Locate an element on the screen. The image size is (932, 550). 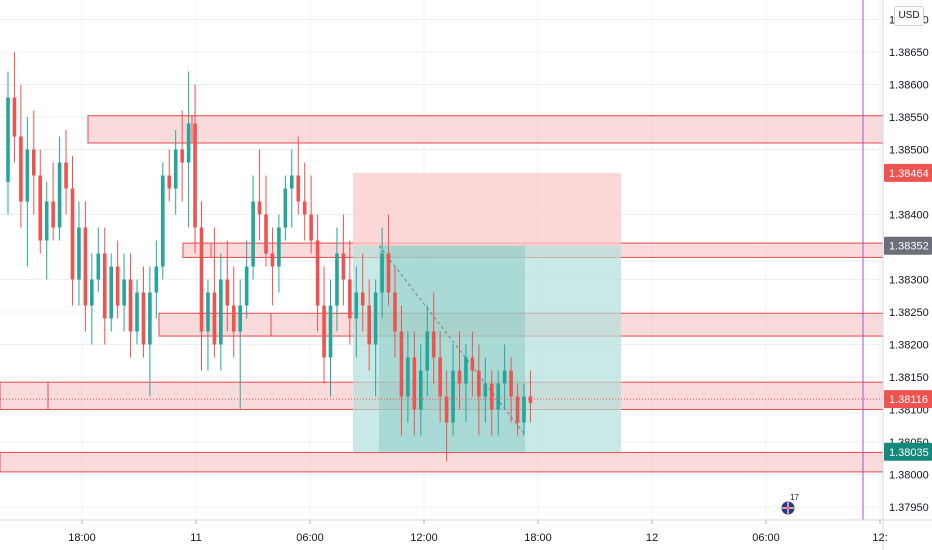
current-price-badge: 1.38116 is located at coordinates (908, 399).